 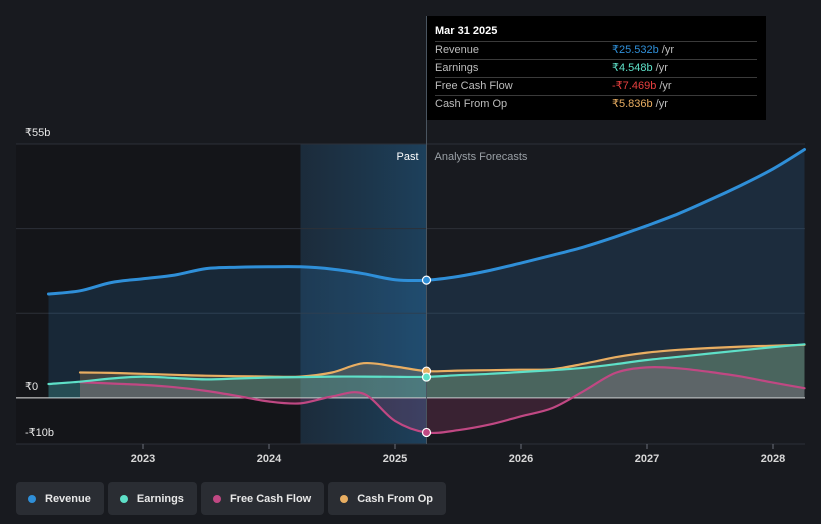 What do you see at coordinates (426, 356) in the screenshot?
I see `highlight-markers` at bounding box center [426, 356].